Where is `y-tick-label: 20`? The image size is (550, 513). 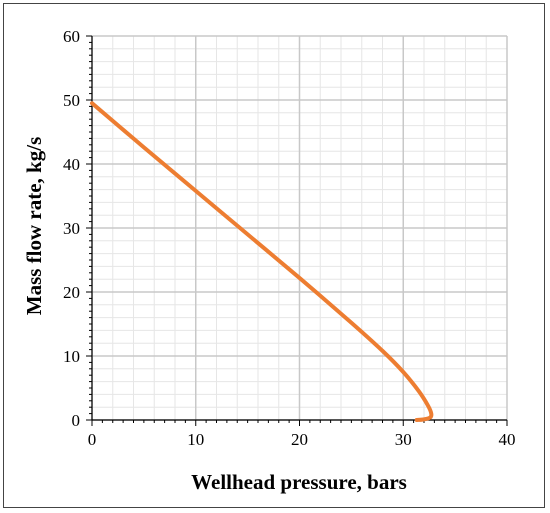 y-tick-label: 20 is located at coordinates (71, 292).